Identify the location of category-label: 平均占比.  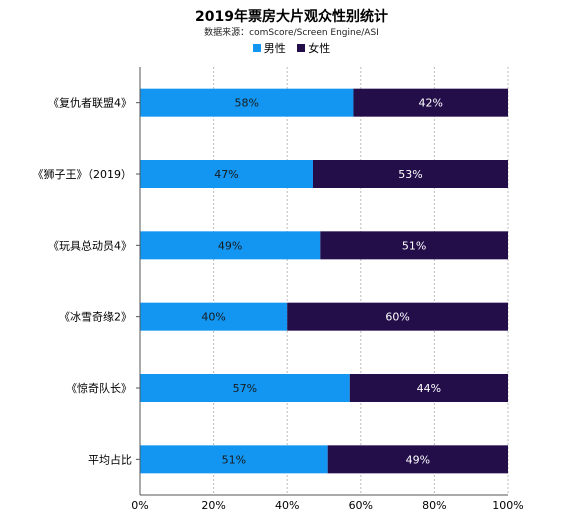
(110, 459).